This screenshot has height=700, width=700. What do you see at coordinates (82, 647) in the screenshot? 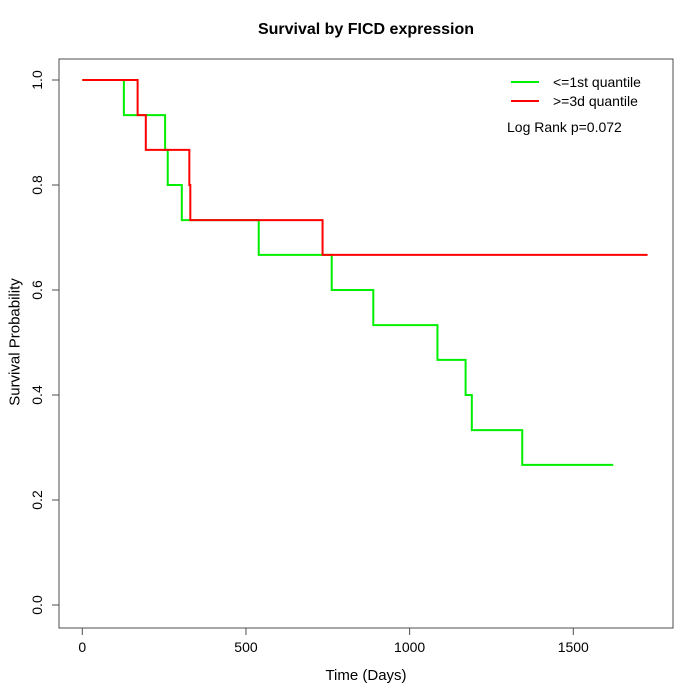
I see `x-tick-label: 0` at bounding box center [82, 647].